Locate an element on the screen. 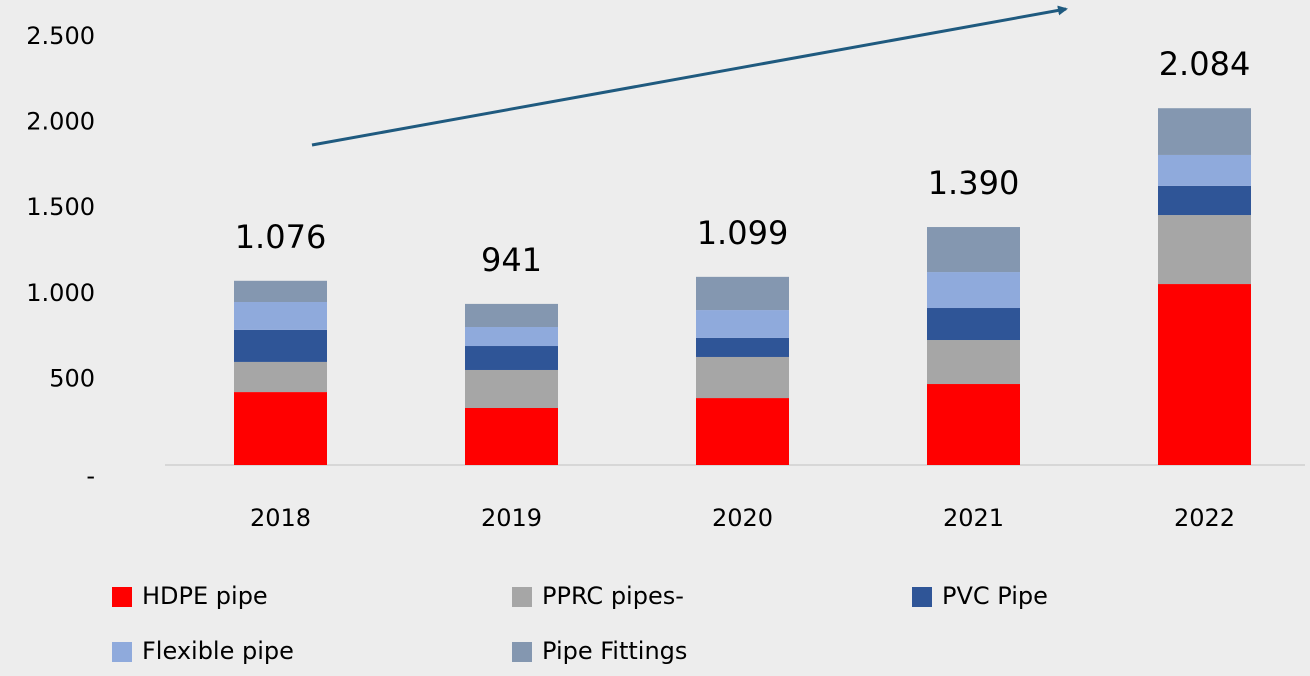  total-label: 1.099 is located at coordinates (743, 233).